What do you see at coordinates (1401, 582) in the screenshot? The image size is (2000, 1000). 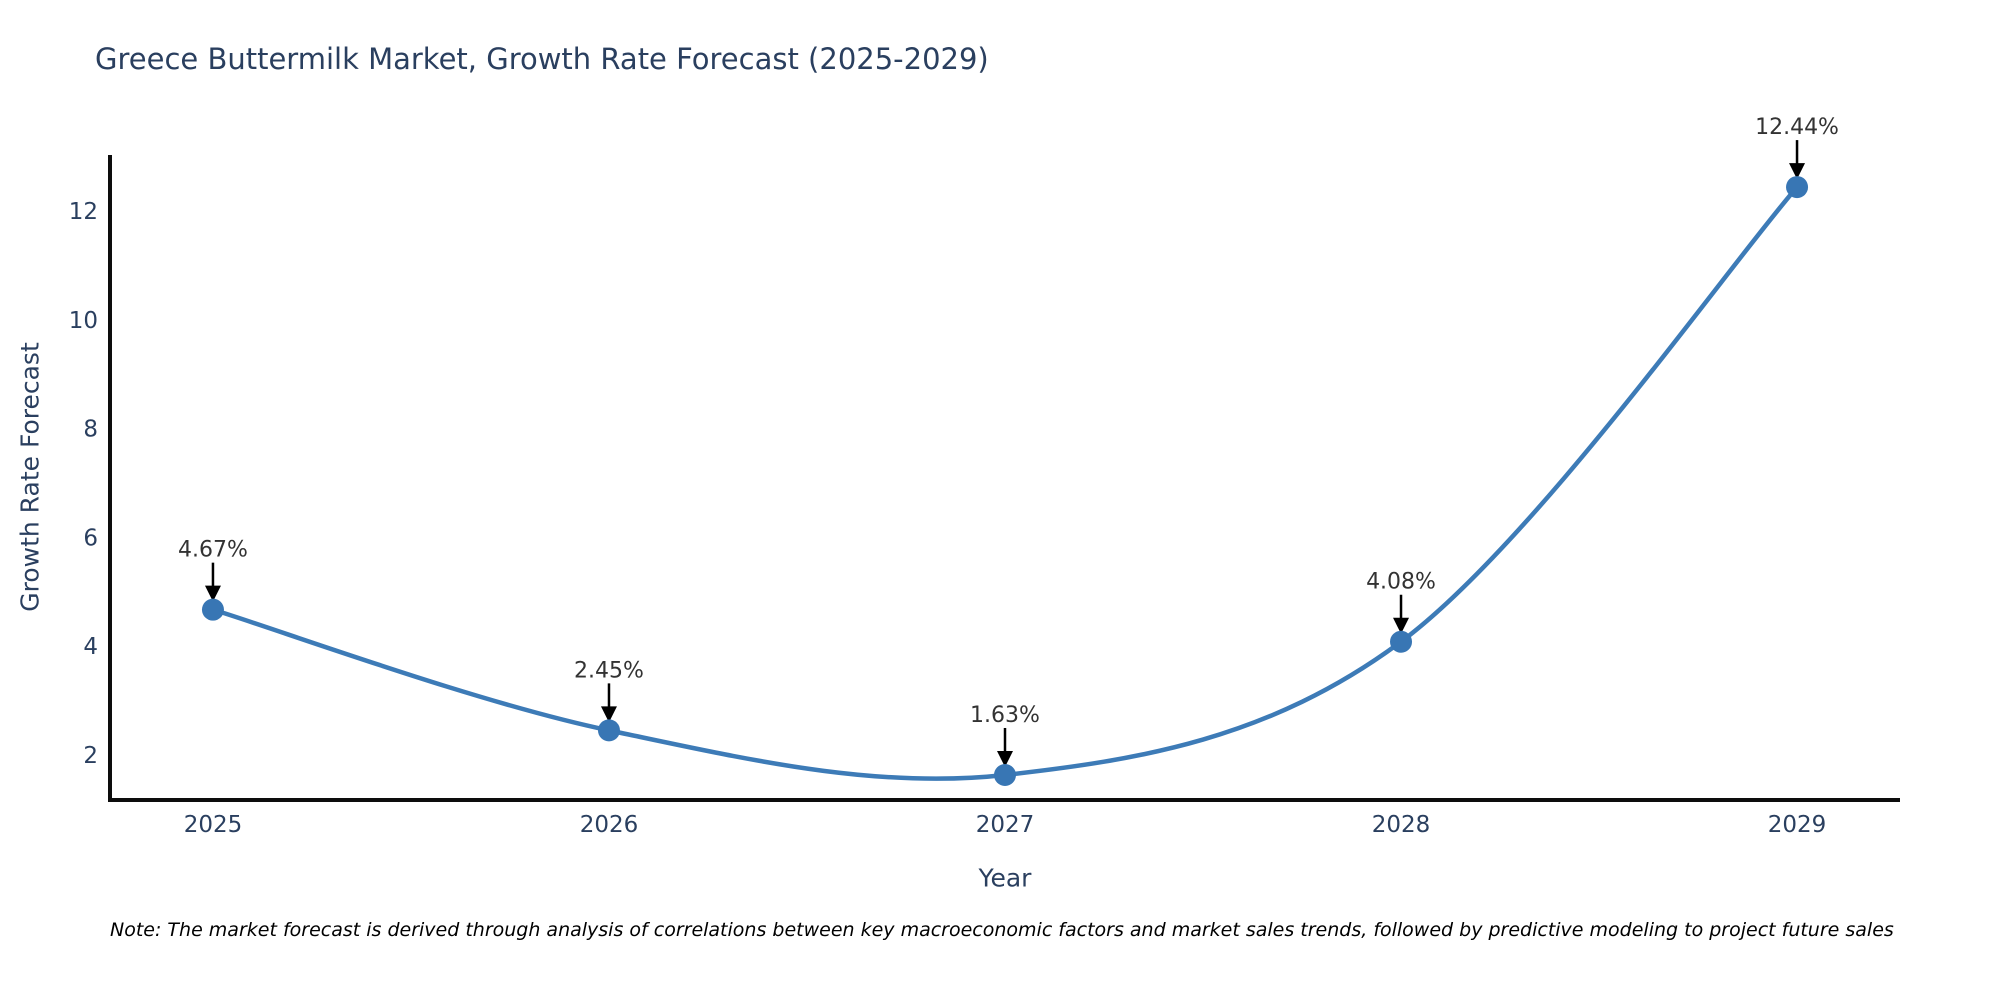 I see `data-point-label: 4.08%` at bounding box center [1401, 582].